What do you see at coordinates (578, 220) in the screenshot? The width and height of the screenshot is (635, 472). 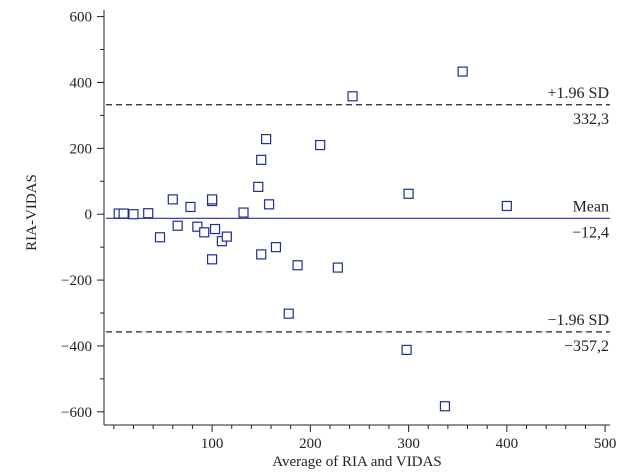 I see `annotation-layer: +1.96 SD 332,3 Mean −12,4 −1.96 SD −357,2` at bounding box center [578, 220].